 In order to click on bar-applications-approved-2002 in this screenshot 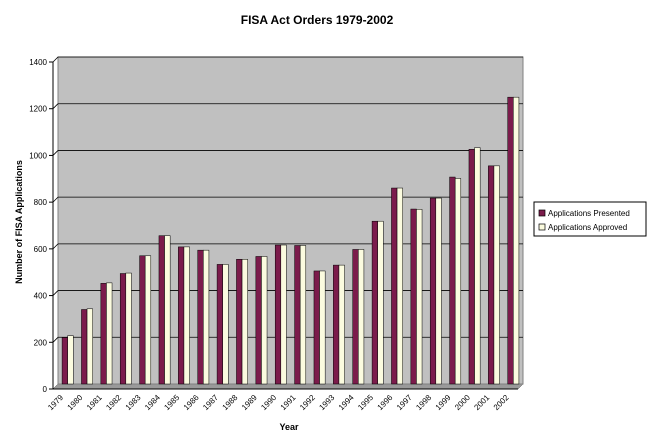, I will do `click(516, 240)`.